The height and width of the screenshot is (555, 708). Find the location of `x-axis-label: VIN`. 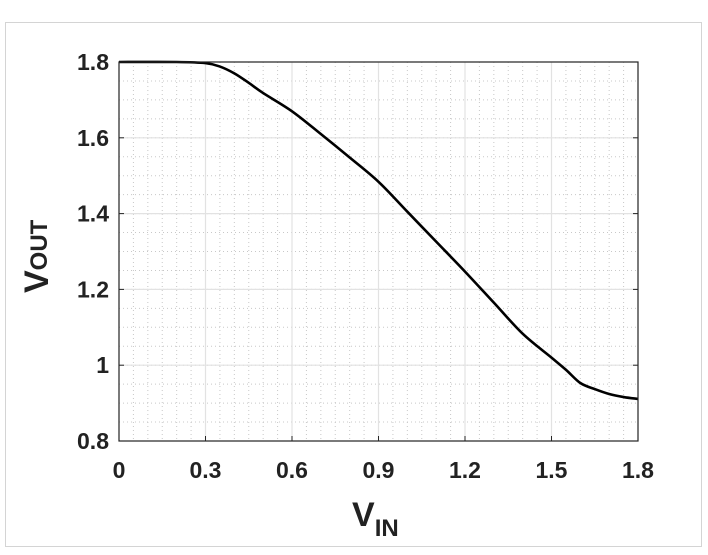

x-axis-label: VIN is located at coordinates (375, 519).